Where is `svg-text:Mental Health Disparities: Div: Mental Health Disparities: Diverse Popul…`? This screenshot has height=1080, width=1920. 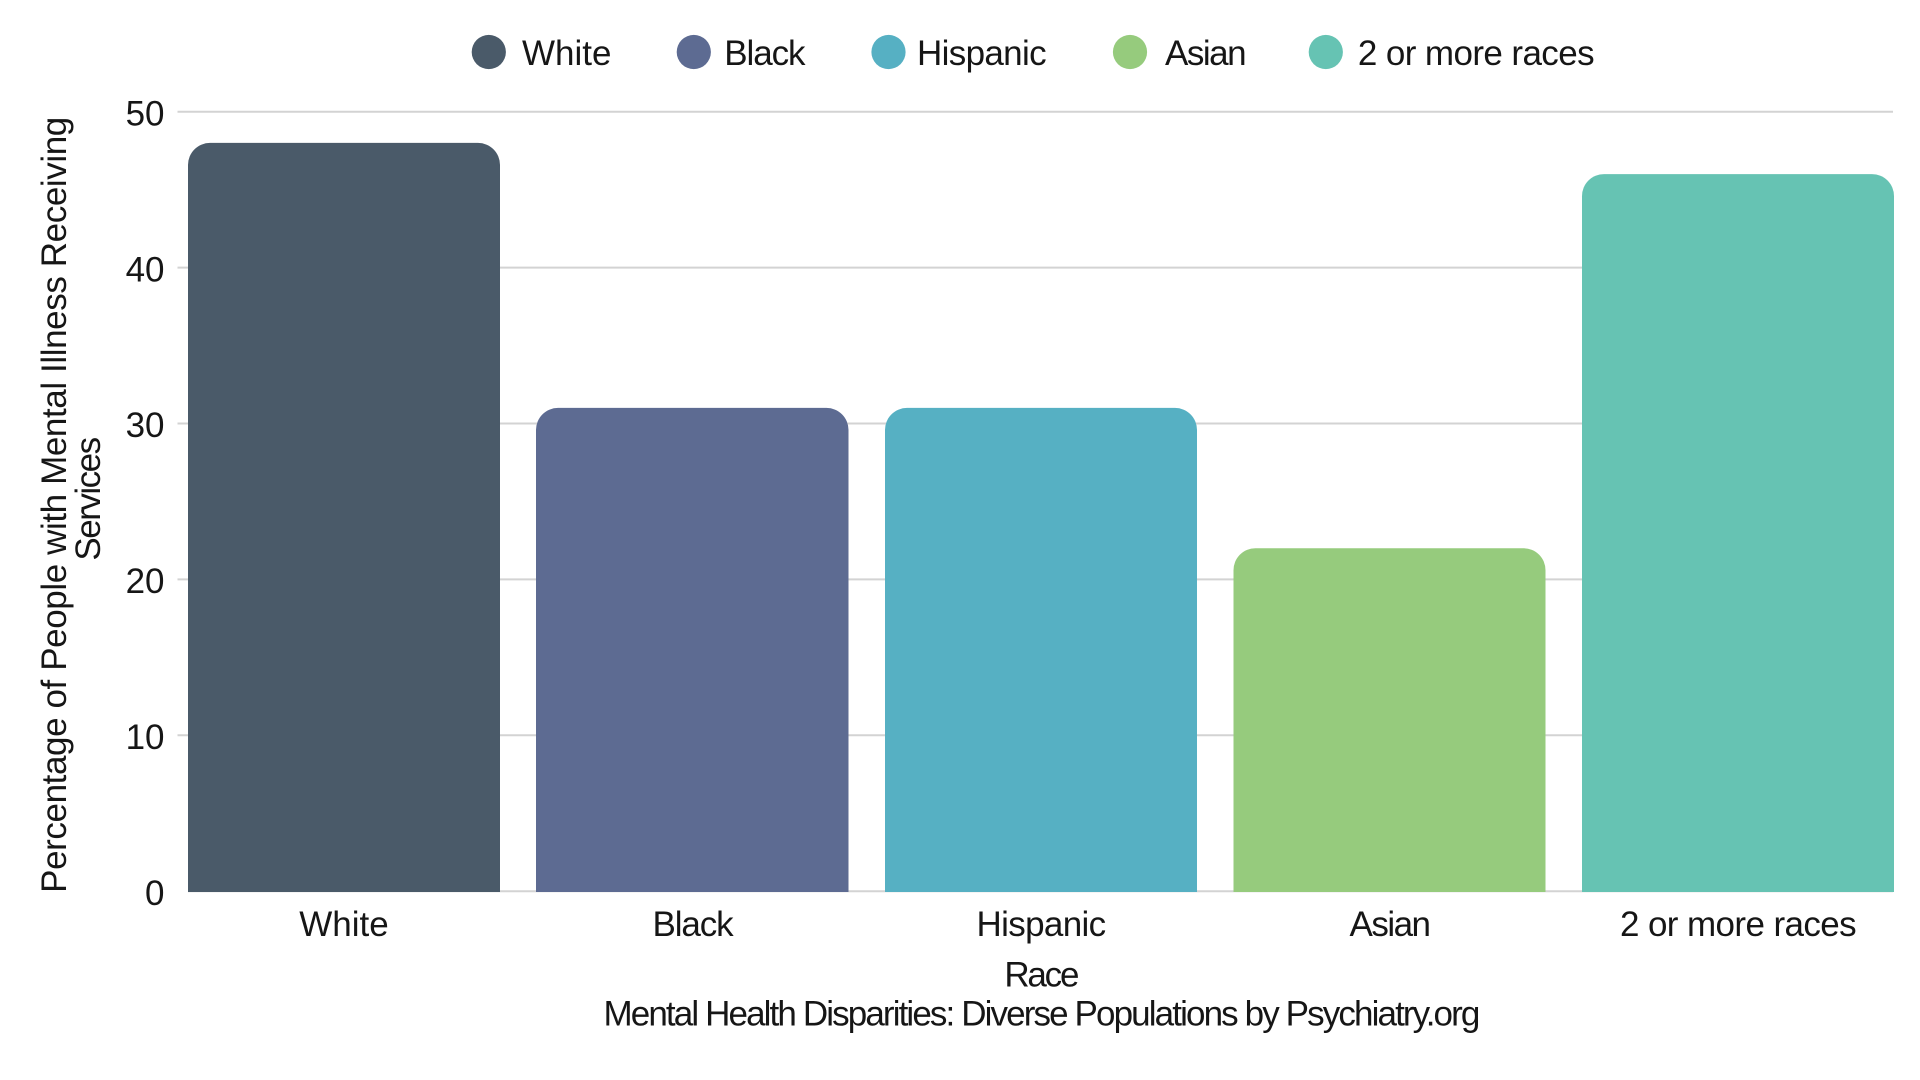
svg-text:Mental Health Disparities: Div: Mental Health Disparities: Diverse Popul… is located at coordinates (1040, 1014).